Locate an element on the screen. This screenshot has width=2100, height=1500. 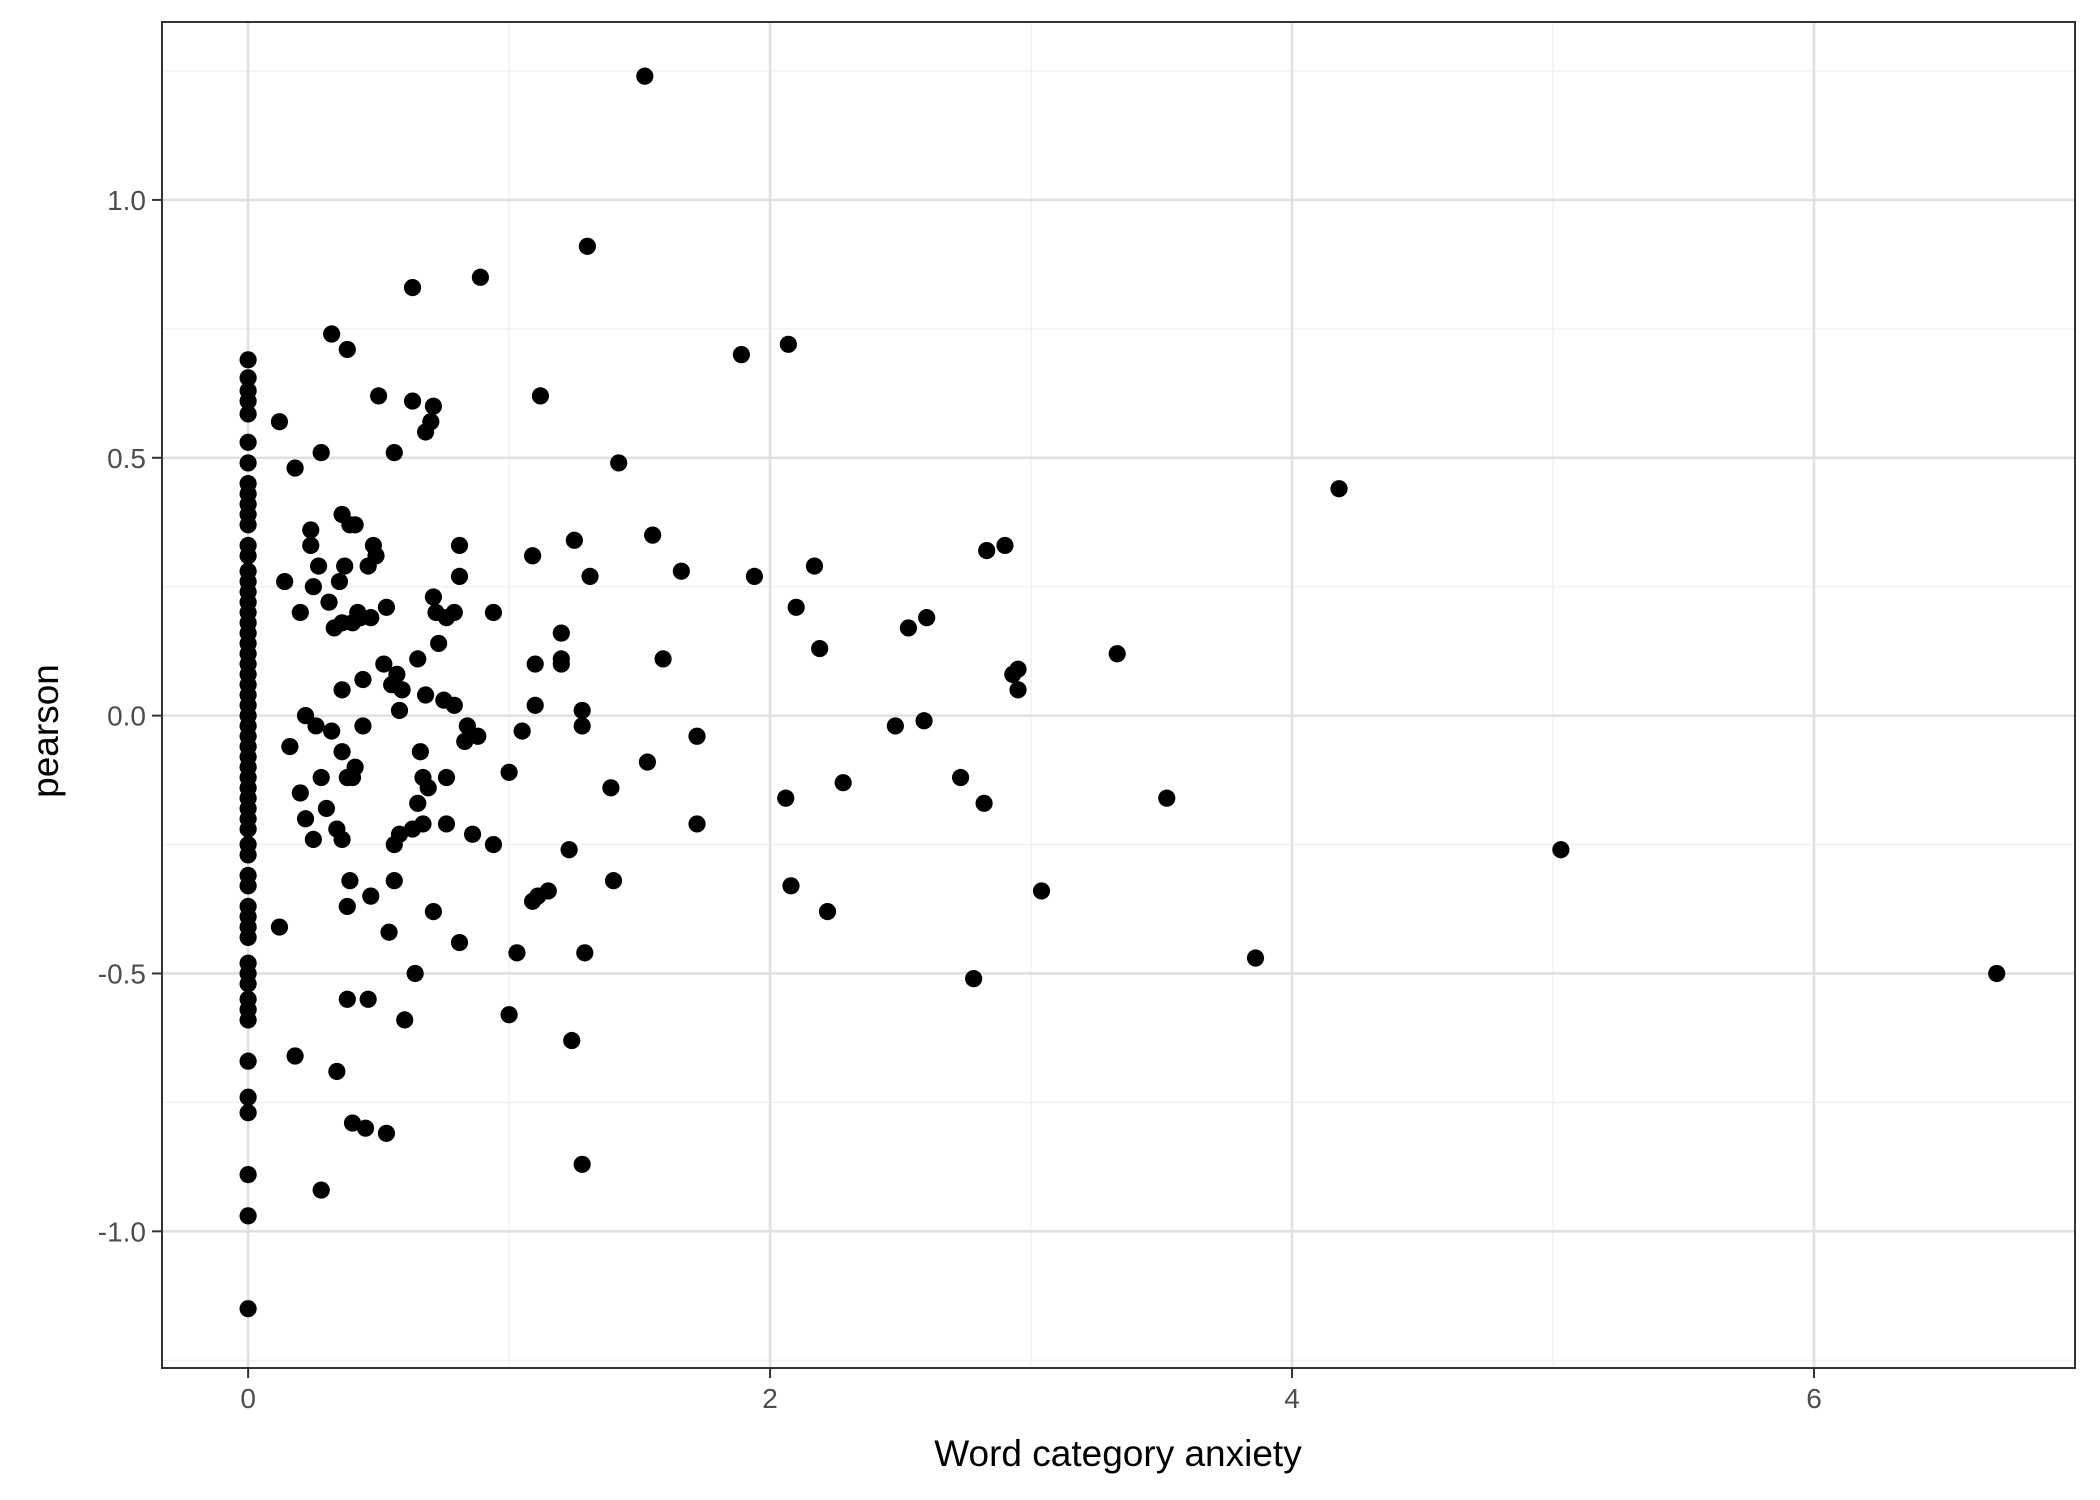
x-tick-label: 2 is located at coordinates (770, 1398).